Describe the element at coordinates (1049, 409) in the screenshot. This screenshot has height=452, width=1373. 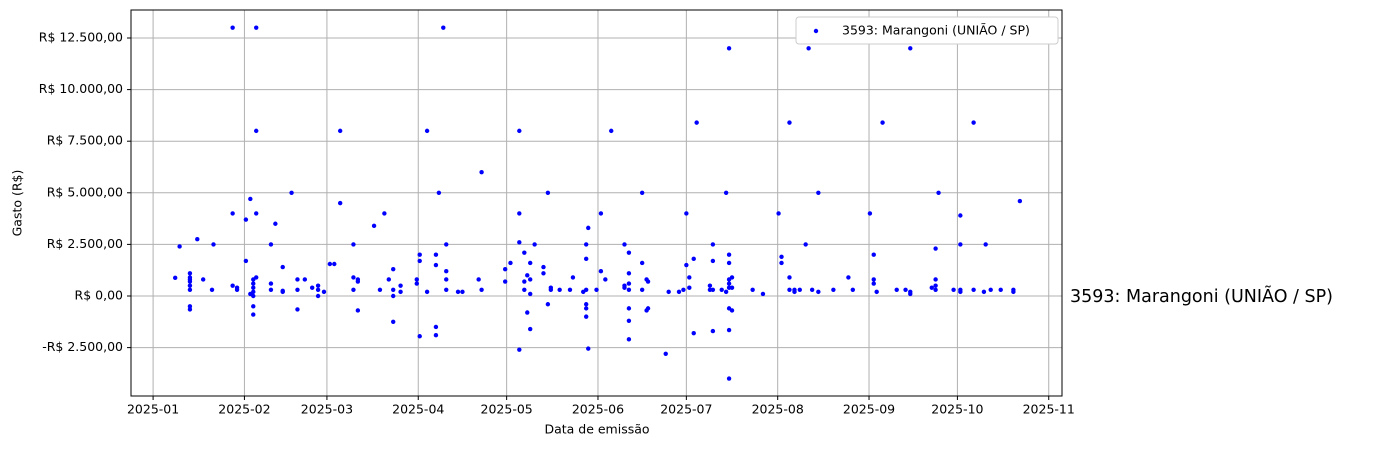
I see `x-tick-label: 2025-11` at that location.